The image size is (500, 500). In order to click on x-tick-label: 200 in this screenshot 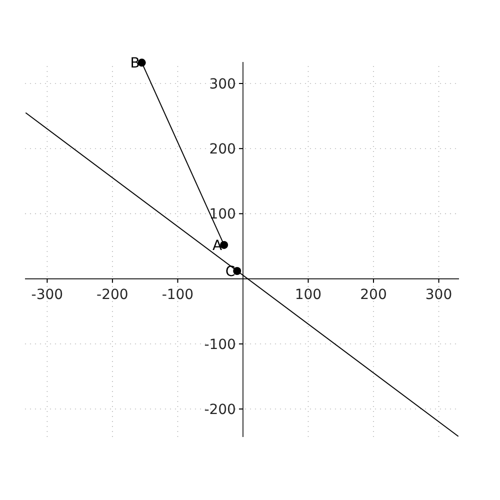, I will do `click(373, 294)`.